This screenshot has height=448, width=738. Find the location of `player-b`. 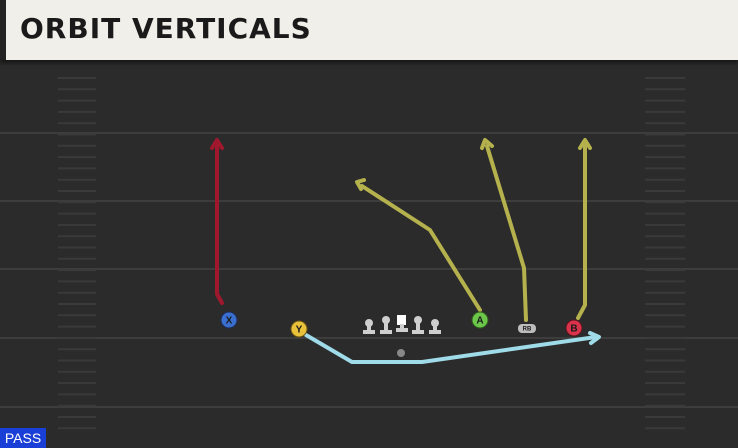

player-b is located at coordinates (574, 328).